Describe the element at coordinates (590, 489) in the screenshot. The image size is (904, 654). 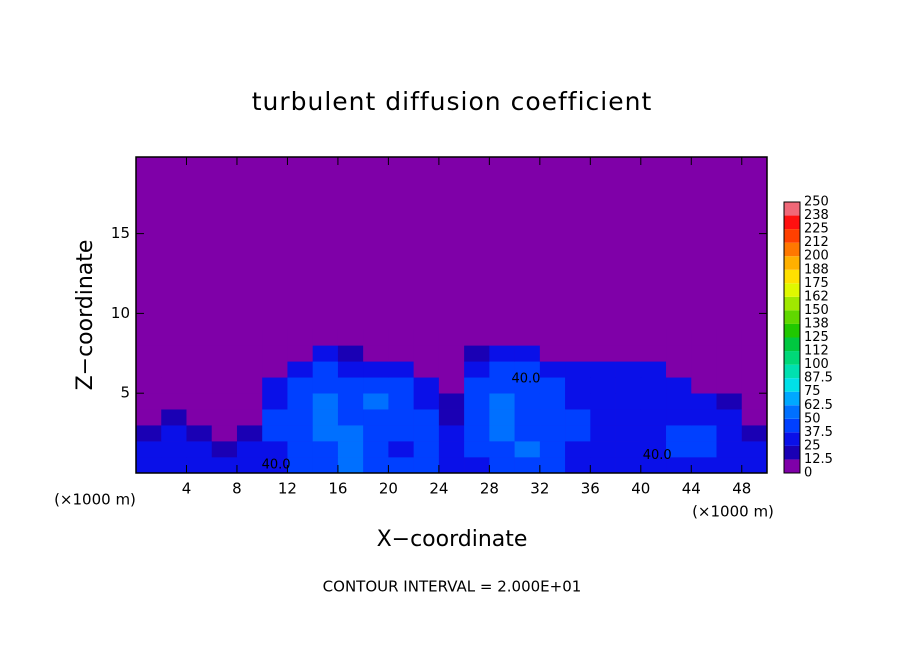
I see `x-tick-label: 36` at that location.